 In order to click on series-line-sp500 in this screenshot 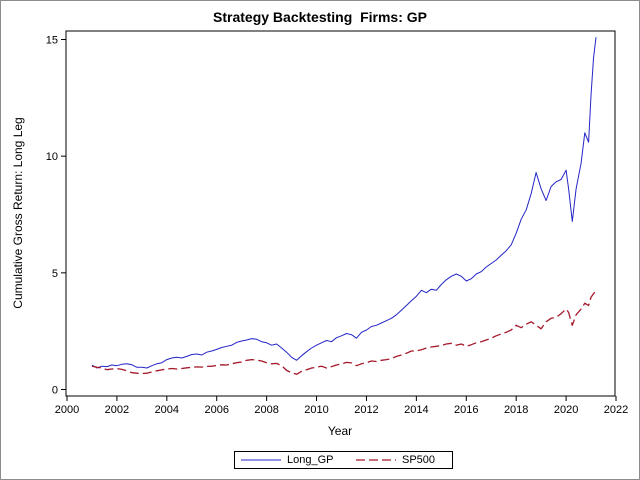, I will do `click(344, 332)`.